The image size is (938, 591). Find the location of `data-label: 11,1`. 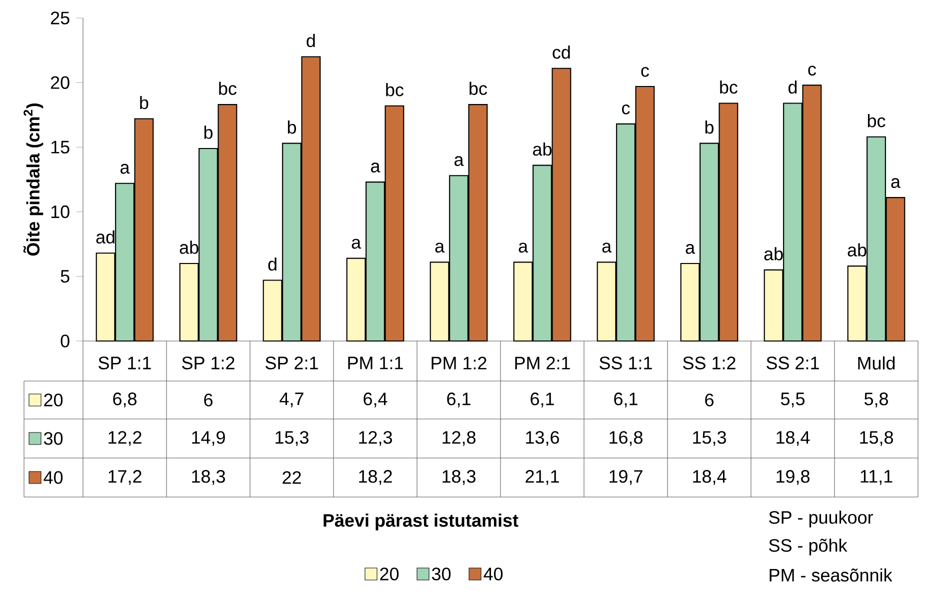

data-label: 11,1 is located at coordinates (876, 477).